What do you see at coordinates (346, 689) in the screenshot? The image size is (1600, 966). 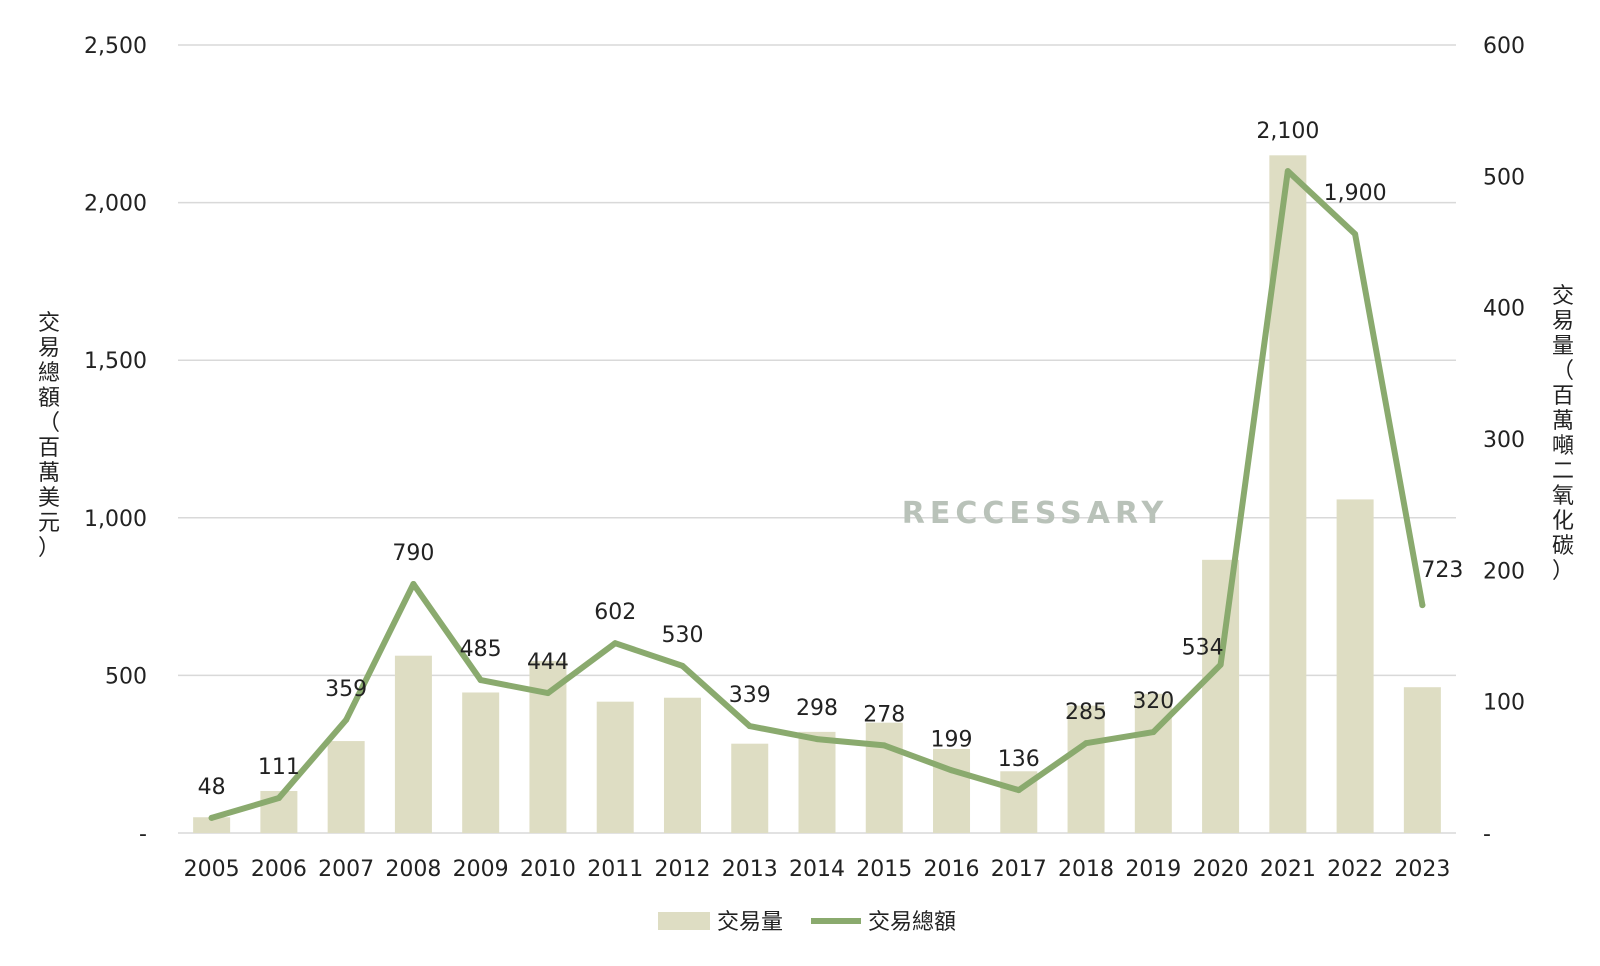 I see `data-label-2007: 359` at bounding box center [346, 689].